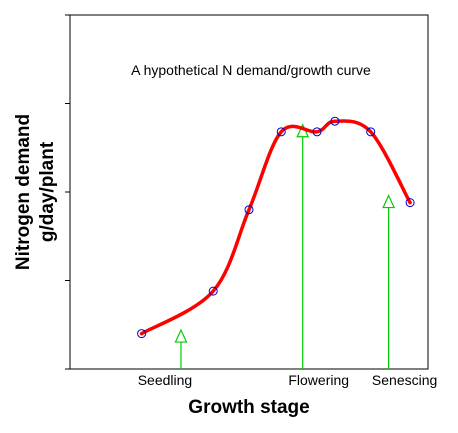 Image resolution: width=458 pixels, height=433 pixels. What do you see at coordinates (35, 192) in the screenshot?
I see `y-axis-label: Nitrogen demand g/day/plant` at bounding box center [35, 192].